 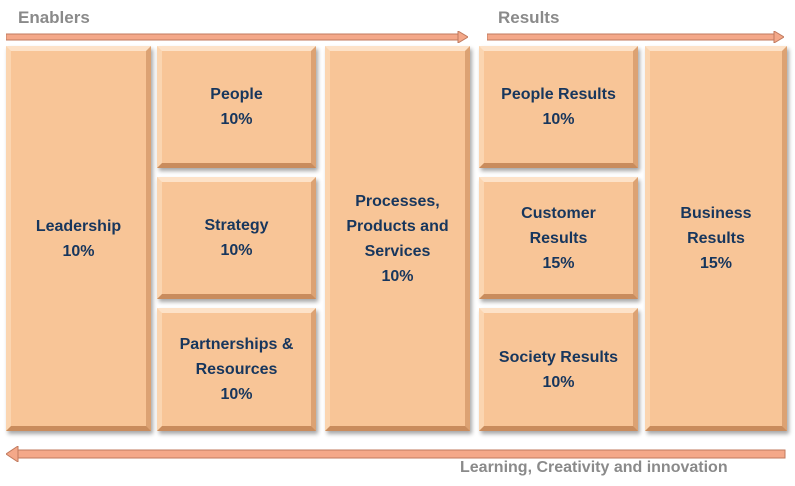 I want to click on business-results-box: Business Results 15%, so click(x=716, y=238).